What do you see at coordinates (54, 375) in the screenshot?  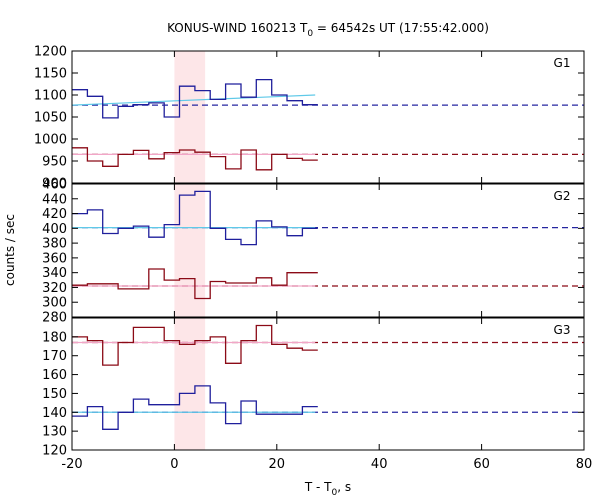 I see `y-tick-label: 160` at bounding box center [54, 375].